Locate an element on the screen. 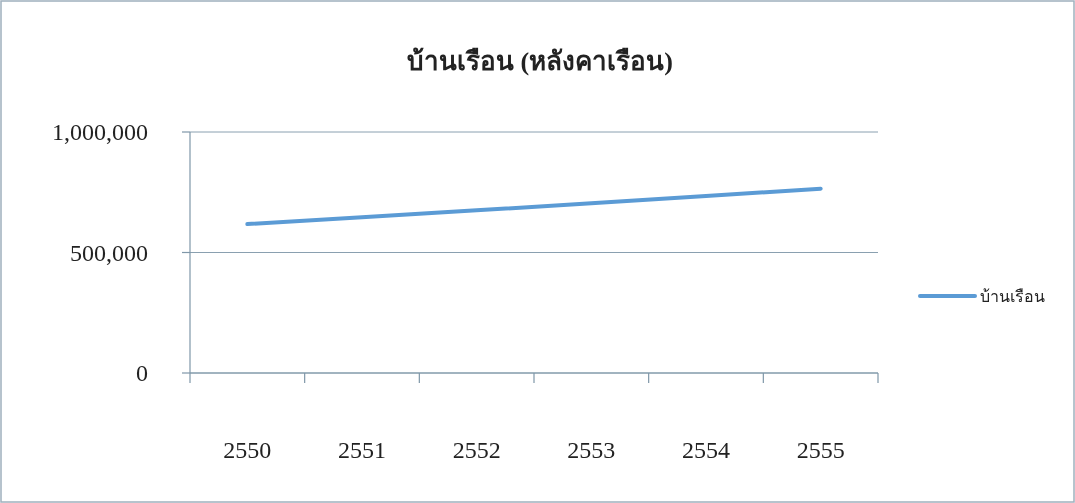  x-tick-label: 2555 is located at coordinates (820, 450).